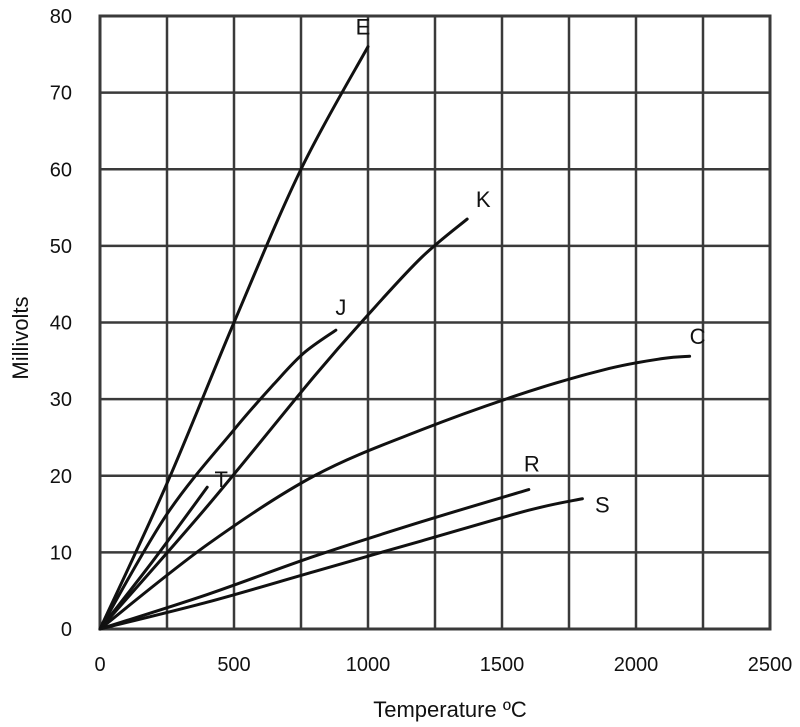  I want to click on y-tick-label: 60, so click(61, 170).